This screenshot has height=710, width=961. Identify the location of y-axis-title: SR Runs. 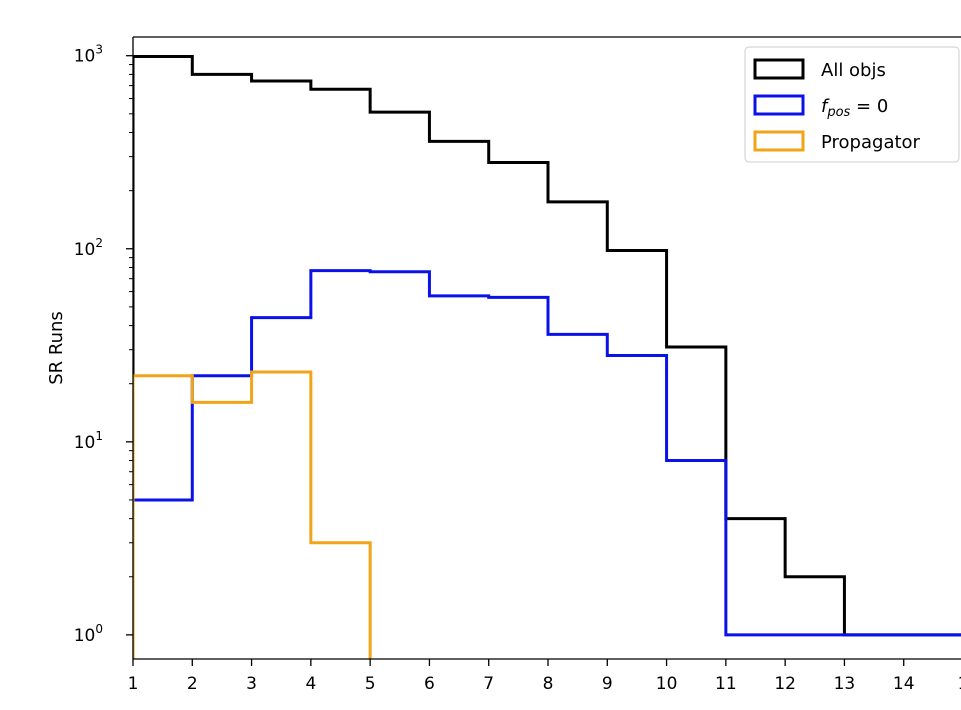
(56, 348).